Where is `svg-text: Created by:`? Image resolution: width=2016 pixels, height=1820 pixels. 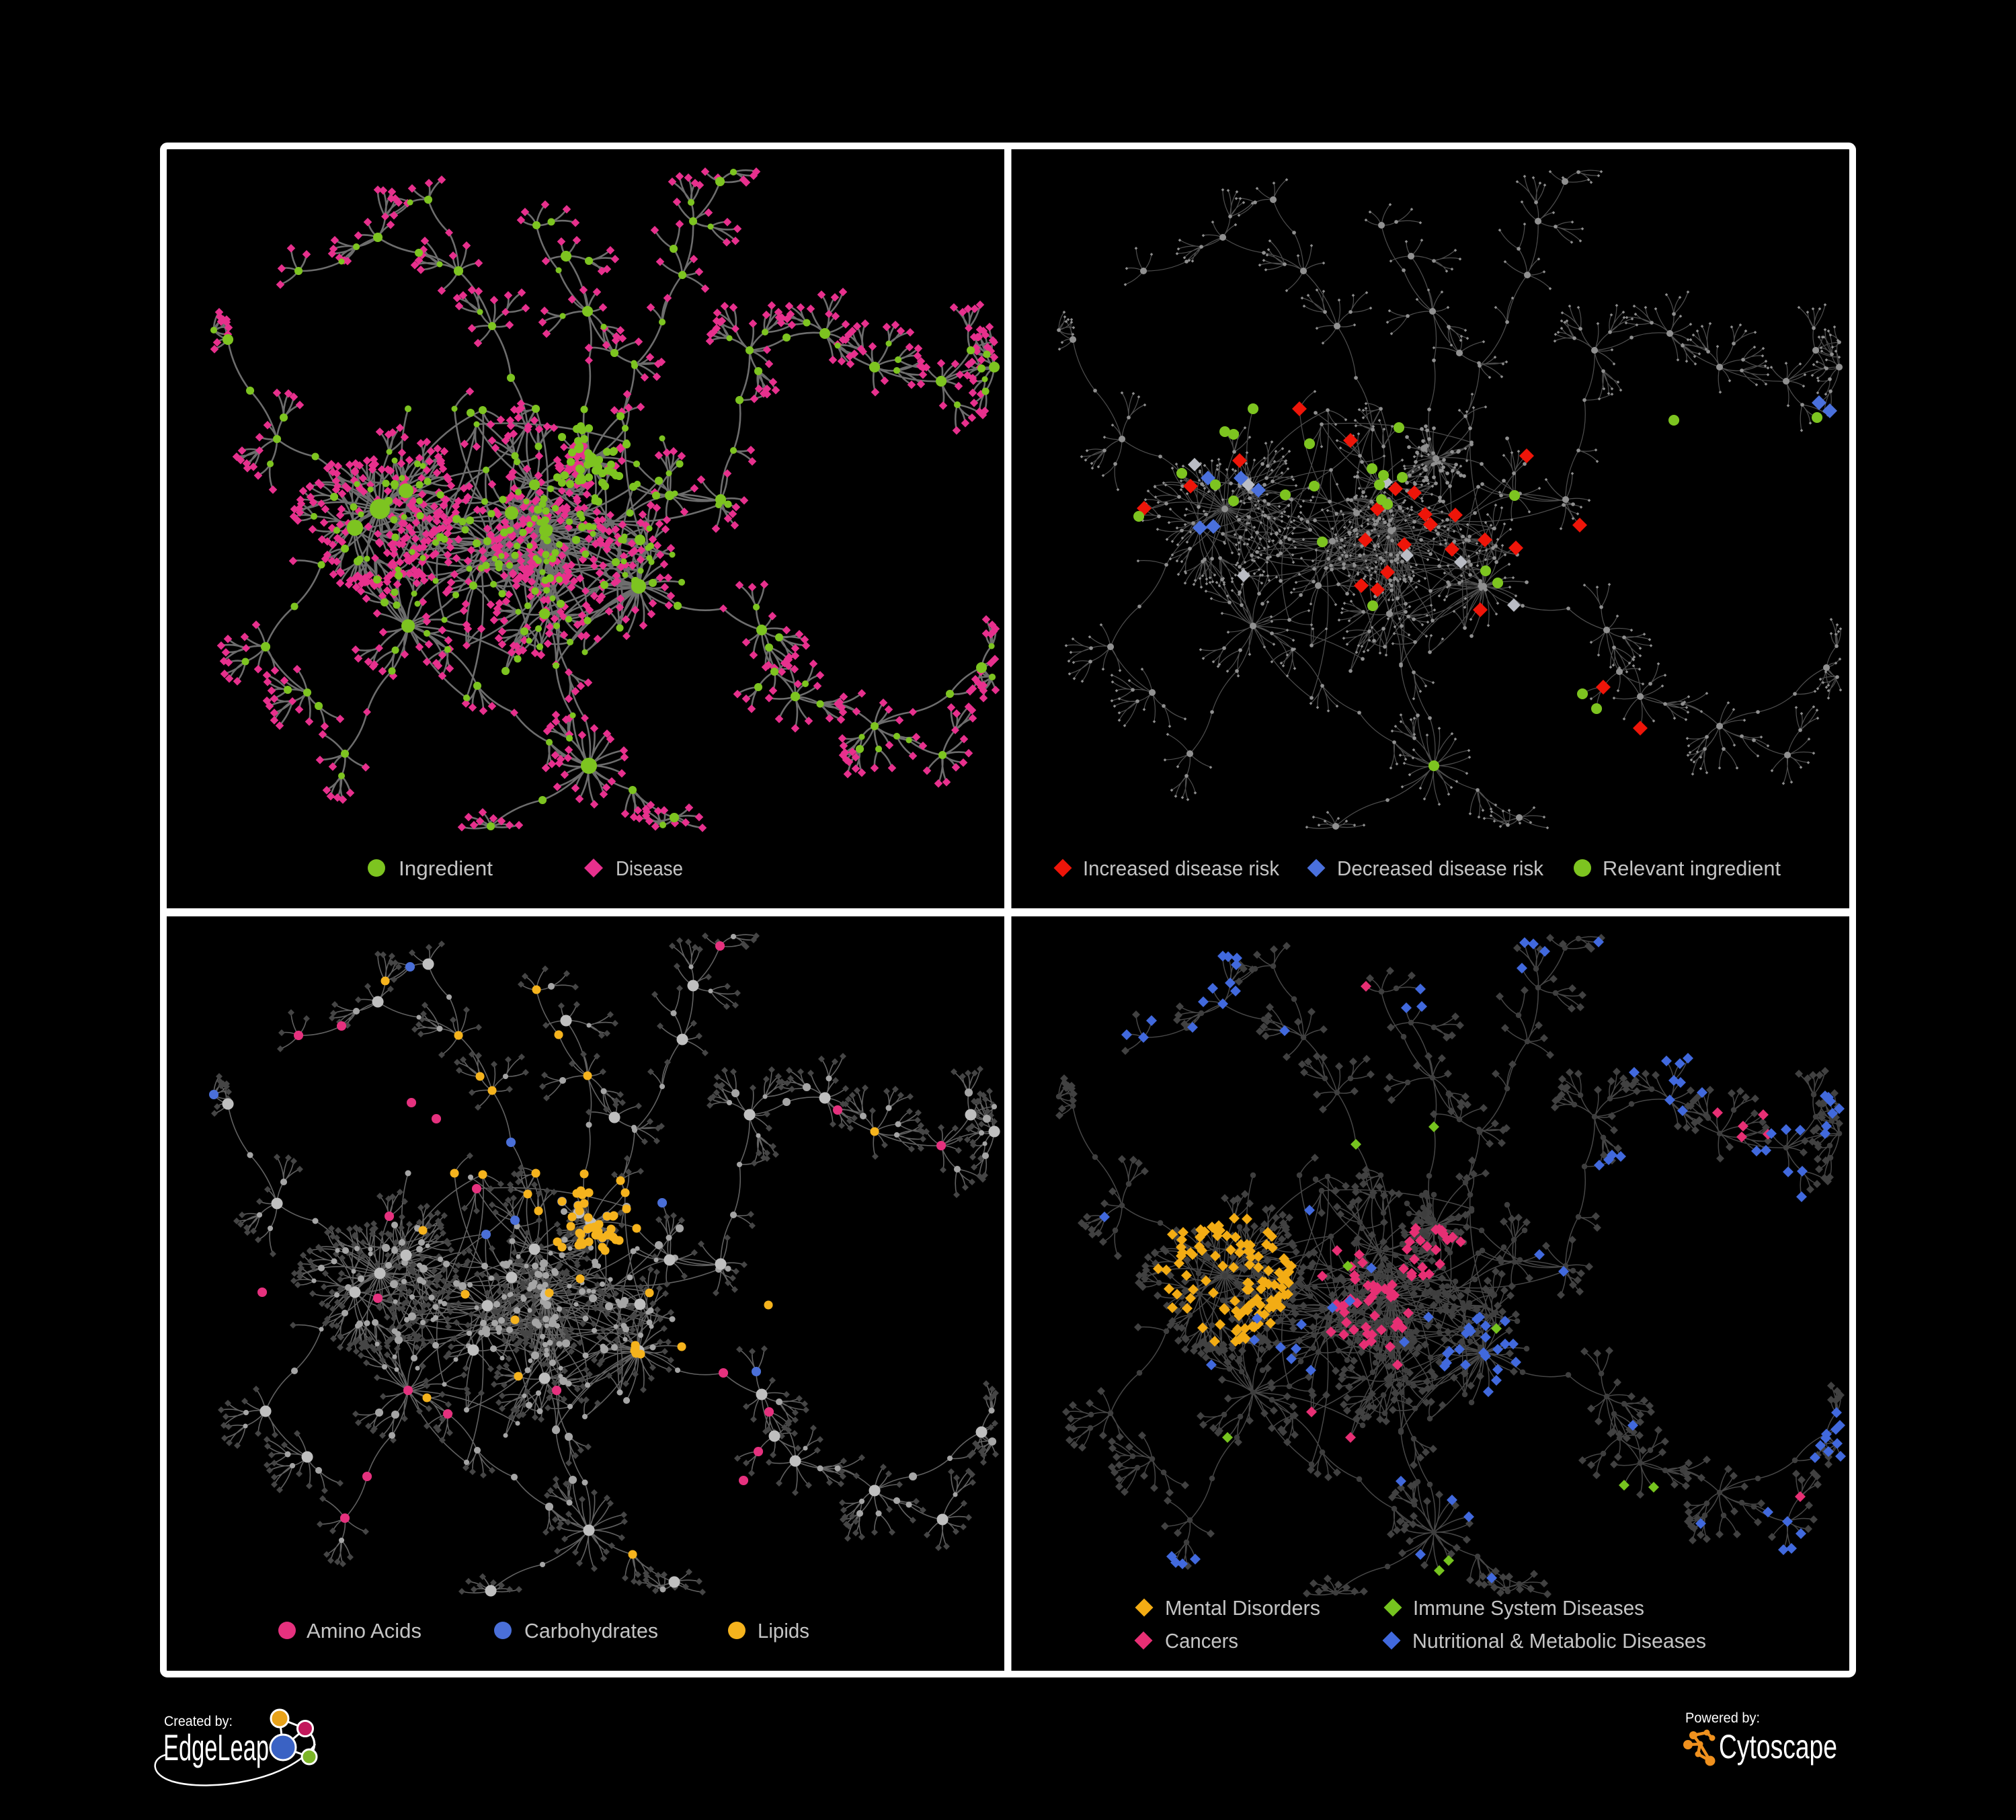
svg-text: Created by: is located at coordinates (198, 1721).